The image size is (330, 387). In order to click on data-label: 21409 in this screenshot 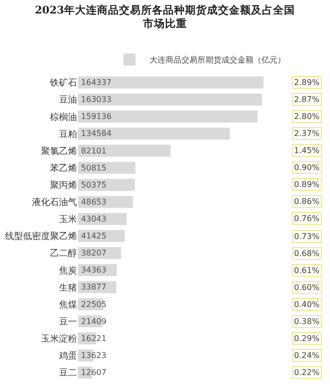, I will do `click(93, 321)`.